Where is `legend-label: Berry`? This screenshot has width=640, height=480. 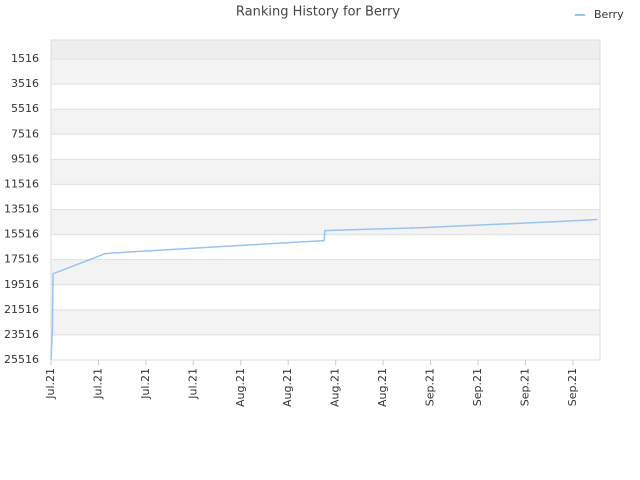 legend-label: Berry is located at coordinates (609, 14).